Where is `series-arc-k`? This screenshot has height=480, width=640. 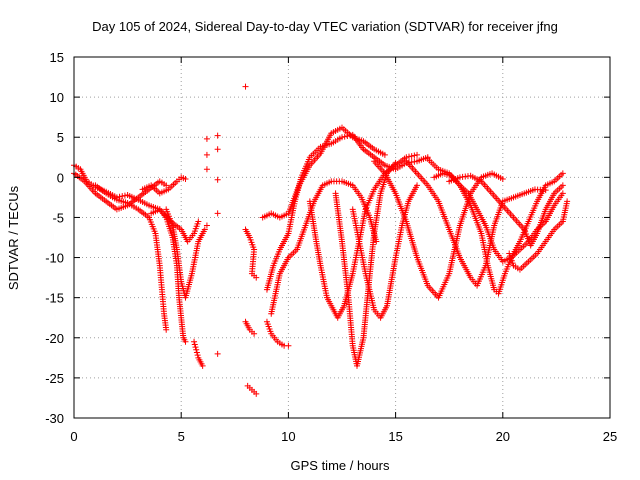
series-arc-k is located at coordinates (277, 333).